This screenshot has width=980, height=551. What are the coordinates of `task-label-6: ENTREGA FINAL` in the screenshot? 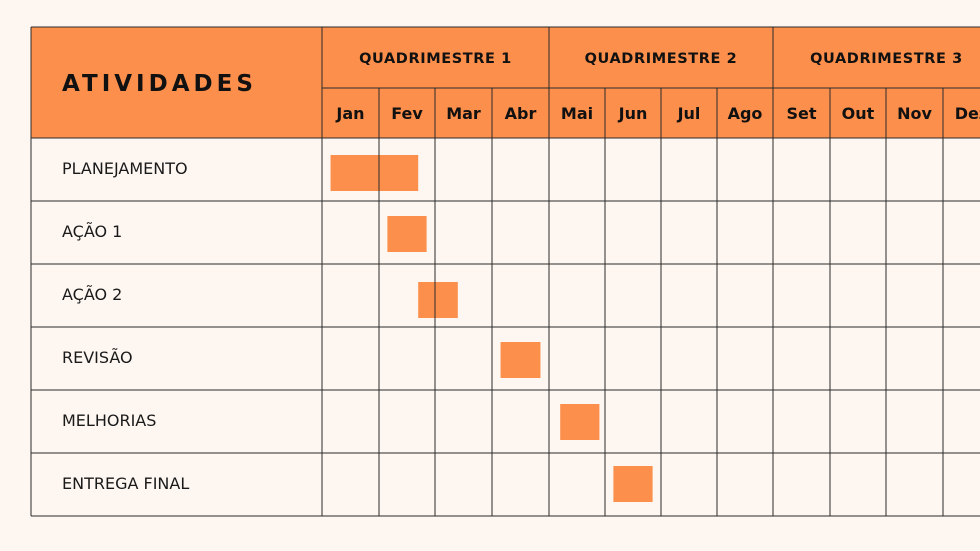 It's located at (125, 483).